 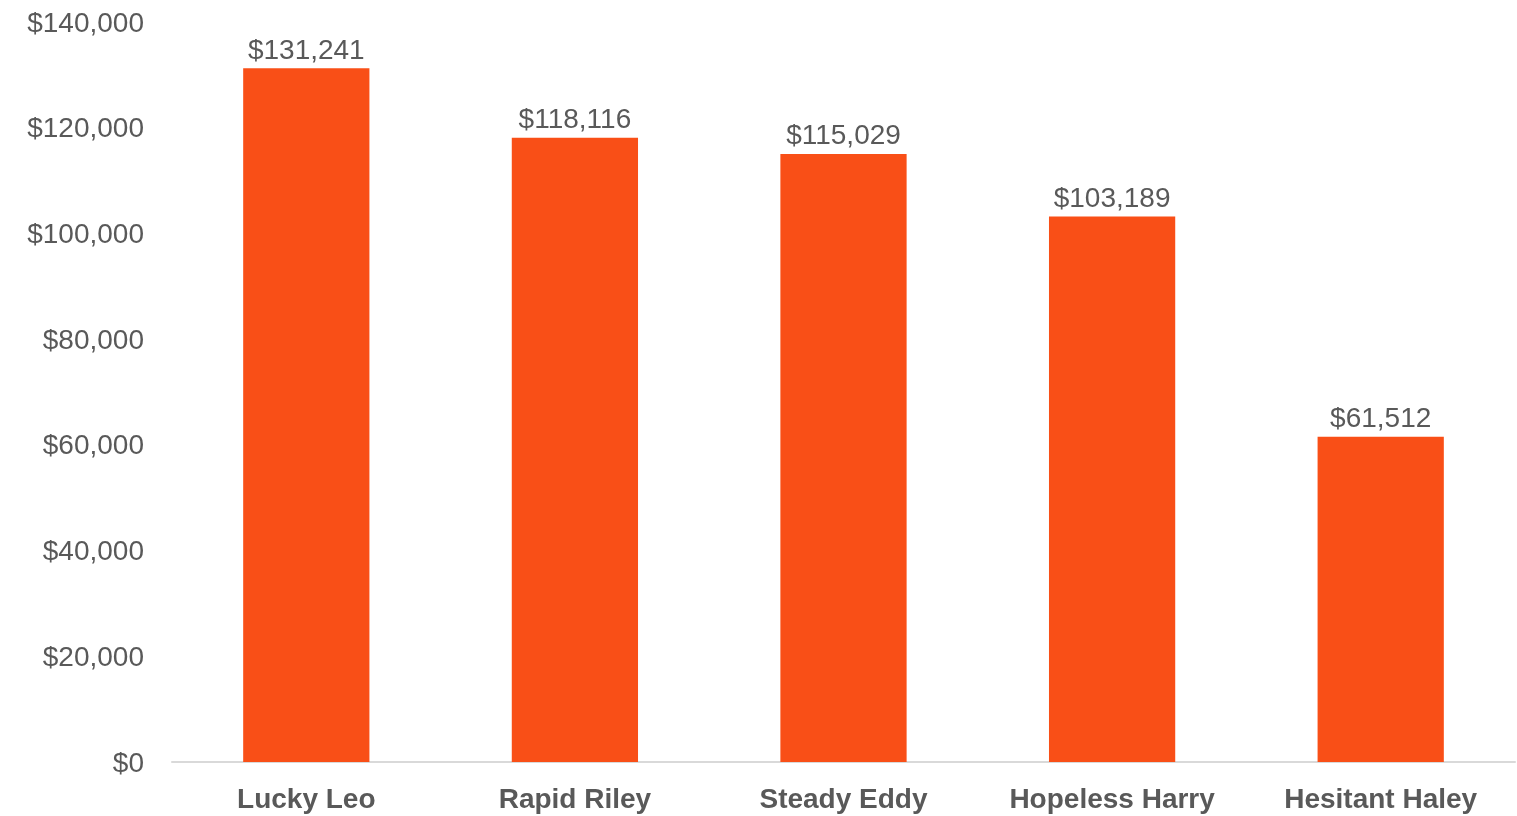 What do you see at coordinates (93, 339) in the screenshot?
I see `y-tick-label: $80,000` at bounding box center [93, 339].